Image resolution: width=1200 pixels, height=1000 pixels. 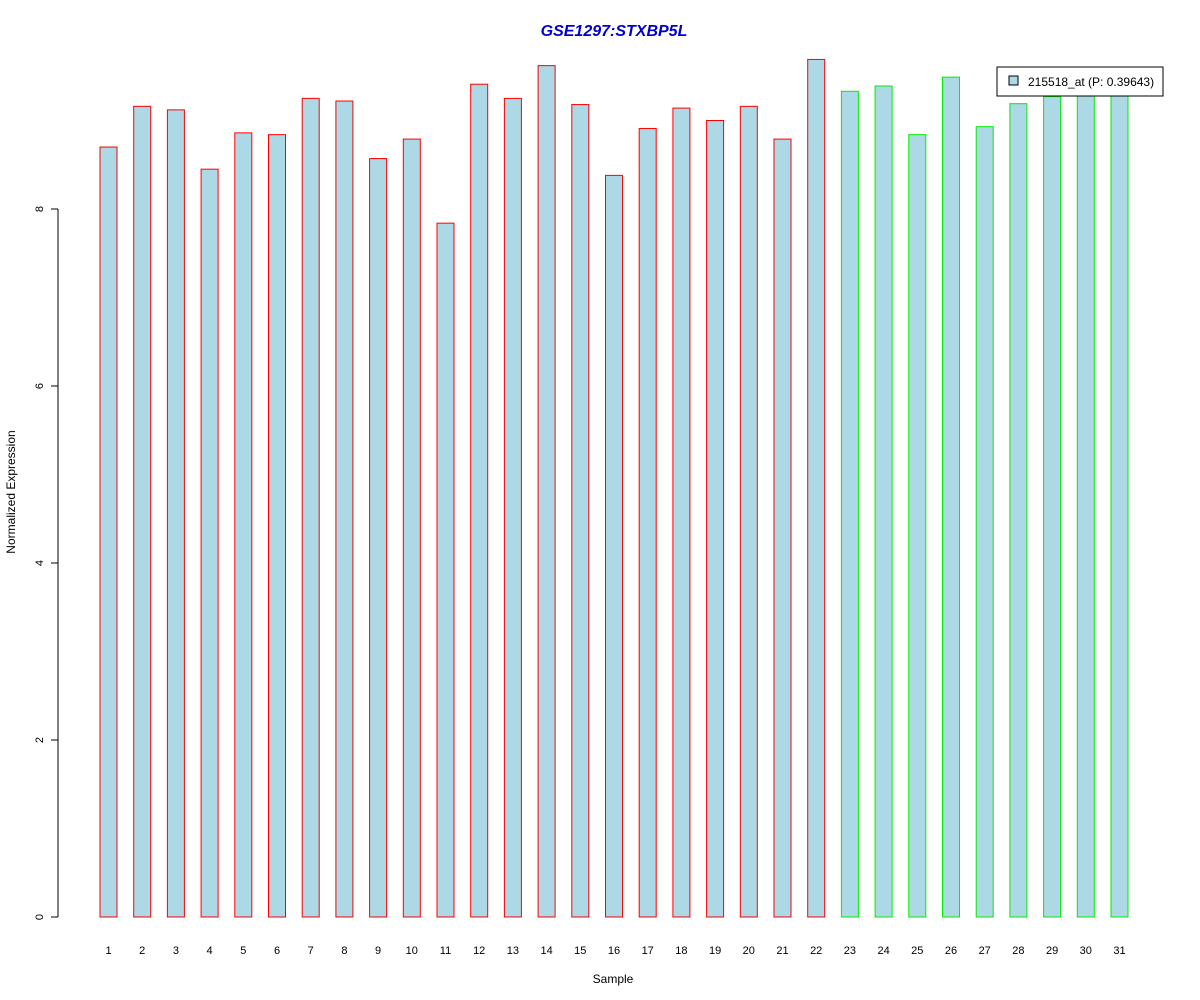 I want to click on y-axis-label: Normalized Expression, so click(x=11, y=491).